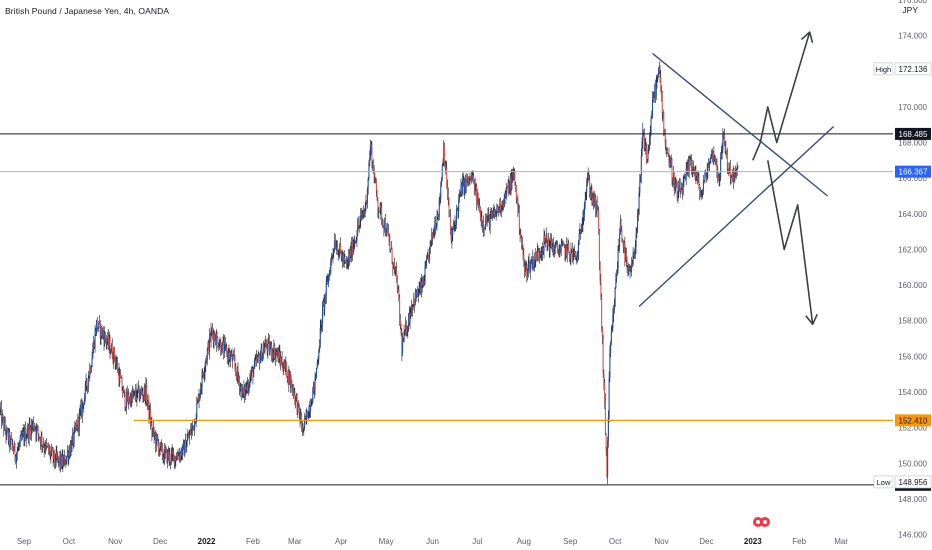 This screenshot has width=932, height=550. What do you see at coordinates (807, 37) in the screenshot?
I see `arrow-head` at bounding box center [807, 37].